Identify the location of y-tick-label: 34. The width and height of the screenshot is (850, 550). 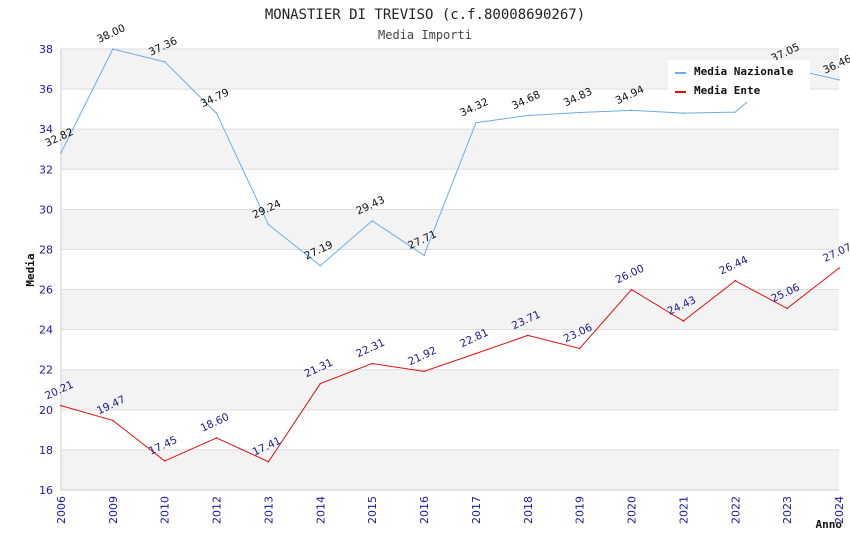
(46, 129).